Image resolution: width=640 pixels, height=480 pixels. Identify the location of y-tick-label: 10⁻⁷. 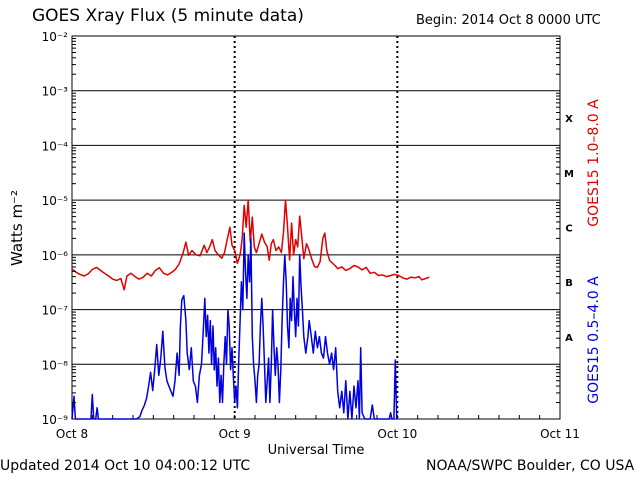
(55, 311).